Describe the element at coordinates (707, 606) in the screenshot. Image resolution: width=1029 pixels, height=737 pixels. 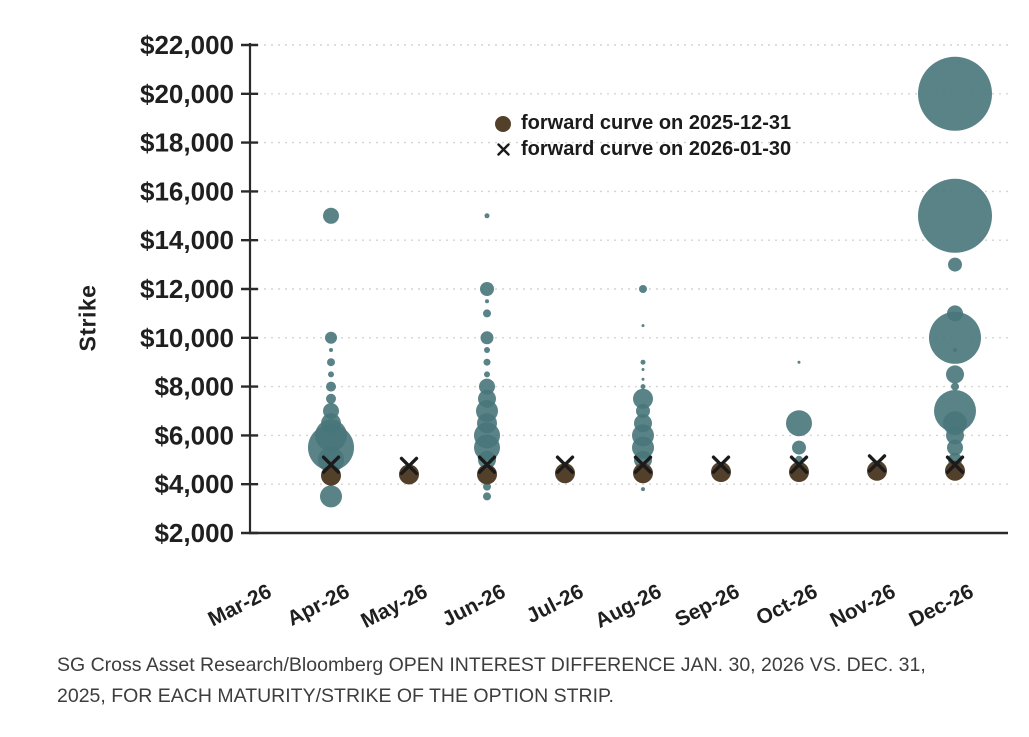
I see `x-tick-label: Sep-26` at that location.